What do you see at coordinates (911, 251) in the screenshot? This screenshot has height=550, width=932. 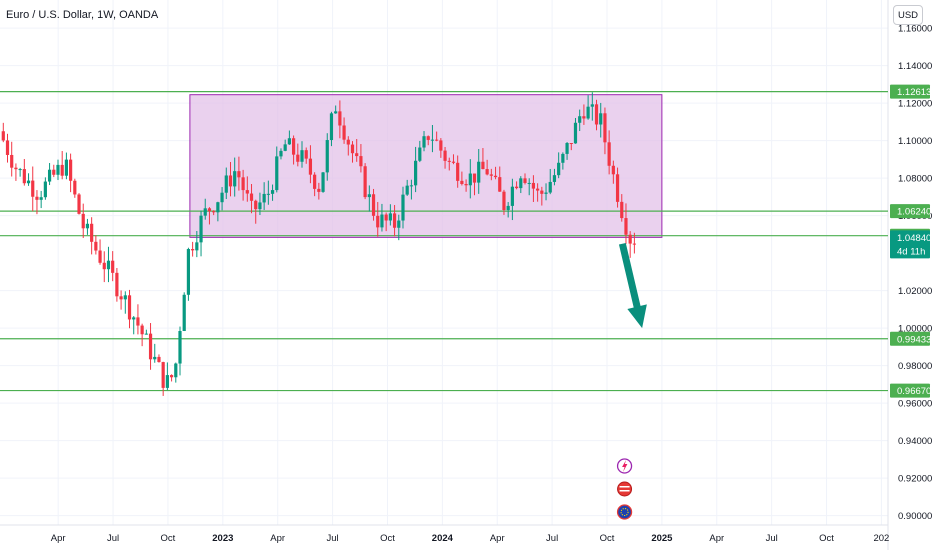 I see `countdown-text: 4d 11h` at bounding box center [911, 251].